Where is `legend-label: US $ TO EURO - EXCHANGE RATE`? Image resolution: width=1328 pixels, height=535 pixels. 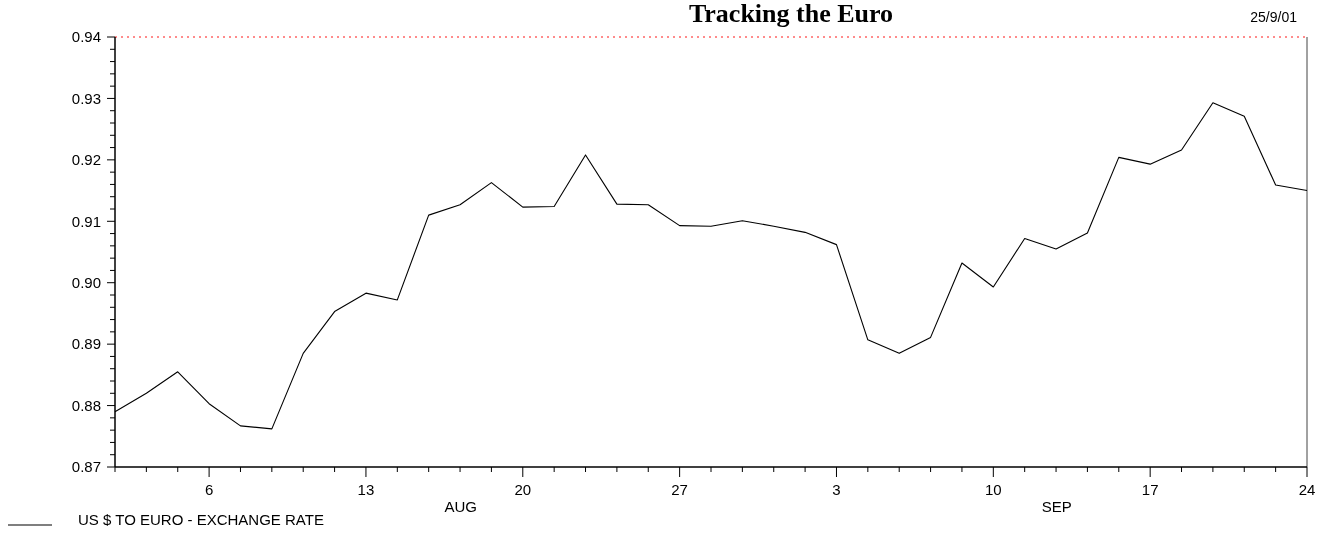
legend-label: US $ TO EURO - EXCHANGE RATE is located at coordinates (201, 519).